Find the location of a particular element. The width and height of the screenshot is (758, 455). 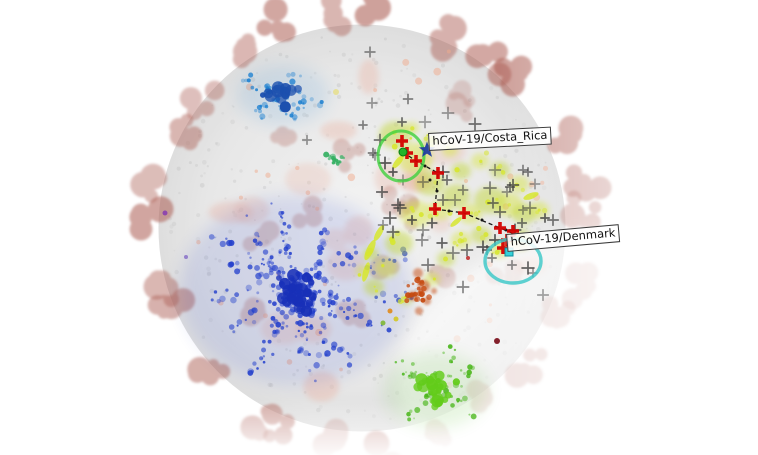

surface-spike is located at coordinates (459, 107).